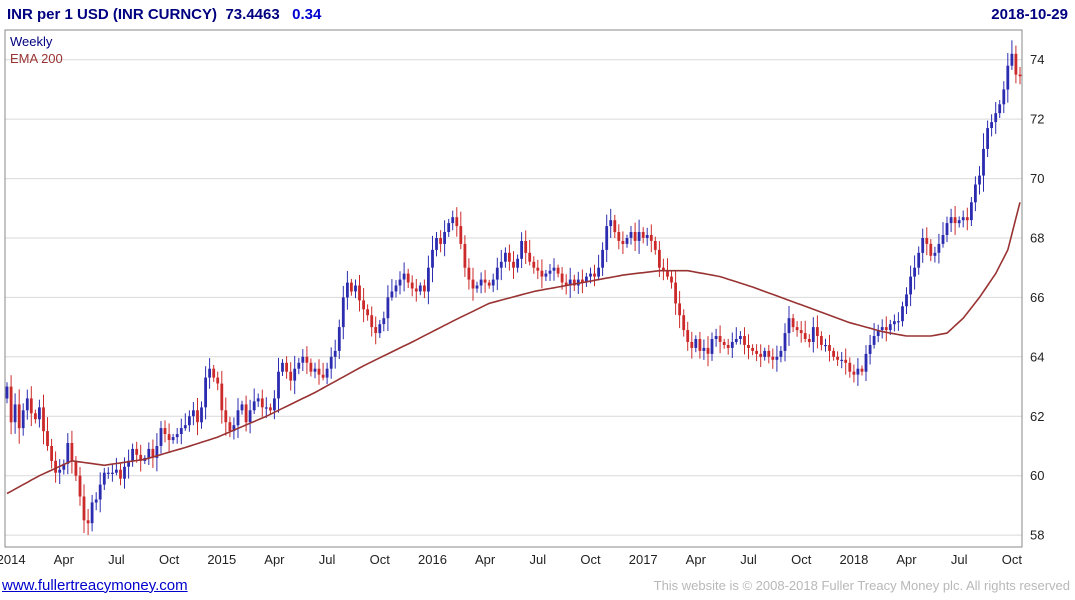 This screenshot has height=600, width=1075. What do you see at coordinates (221, 559) in the screenshot?
I see `svg-text: 2015` at bounding box center [221, 559].